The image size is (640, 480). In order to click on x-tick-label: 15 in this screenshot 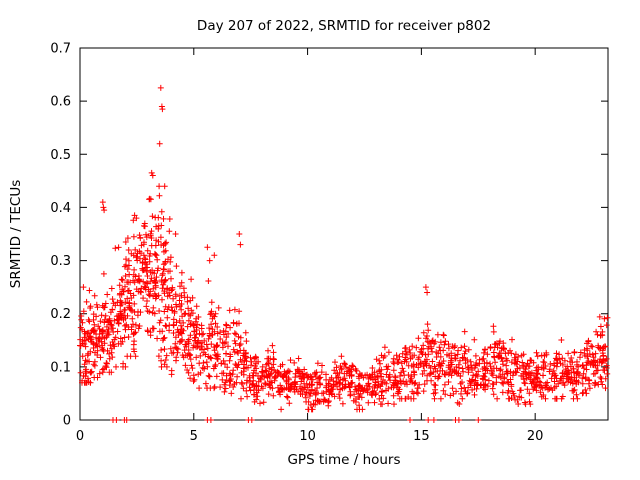, I will do `click(421, 436)`.